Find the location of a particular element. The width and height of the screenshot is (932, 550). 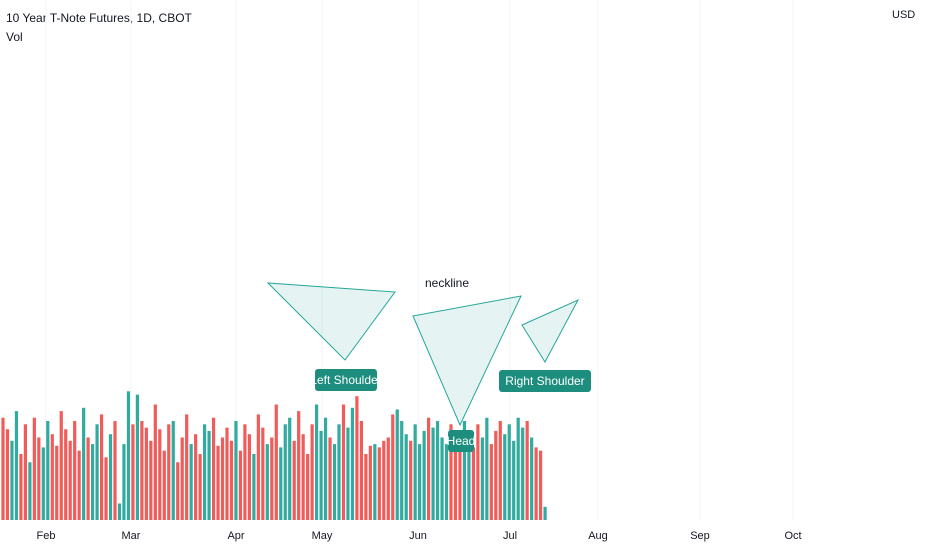

pattern-label-text: Head is located at coordinates (461, 441).